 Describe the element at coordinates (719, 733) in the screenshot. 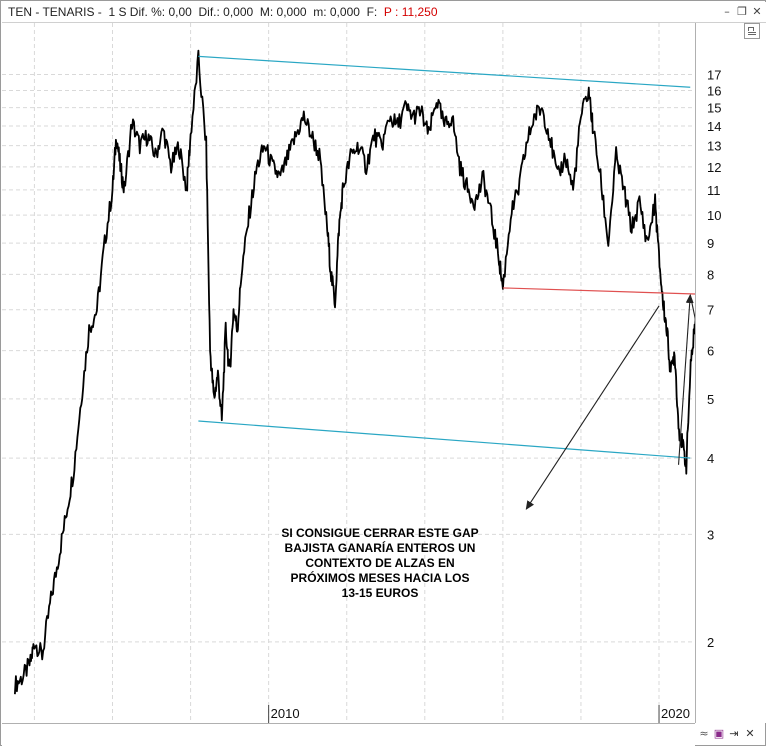

I see `save-icon: ▣` at that location.